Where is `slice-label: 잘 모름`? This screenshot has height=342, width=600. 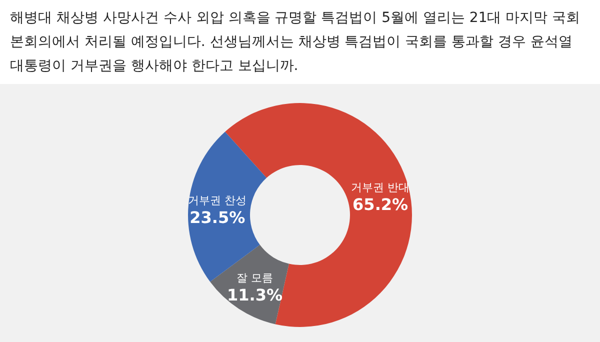
slice-label: 잘 모름 is located at coordinates (254, 278).